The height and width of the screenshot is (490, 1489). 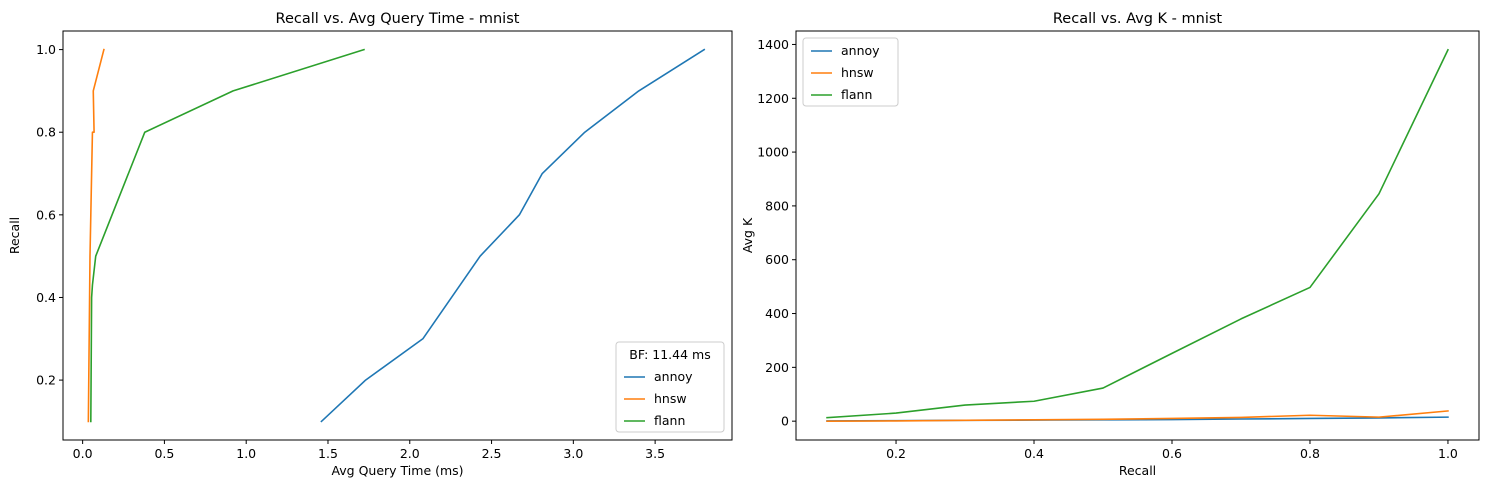 What do you see at coordinates (1137, 470) in the screenshot?
I see `x-axis-label: Recall` at bounding box center [1137, 470].